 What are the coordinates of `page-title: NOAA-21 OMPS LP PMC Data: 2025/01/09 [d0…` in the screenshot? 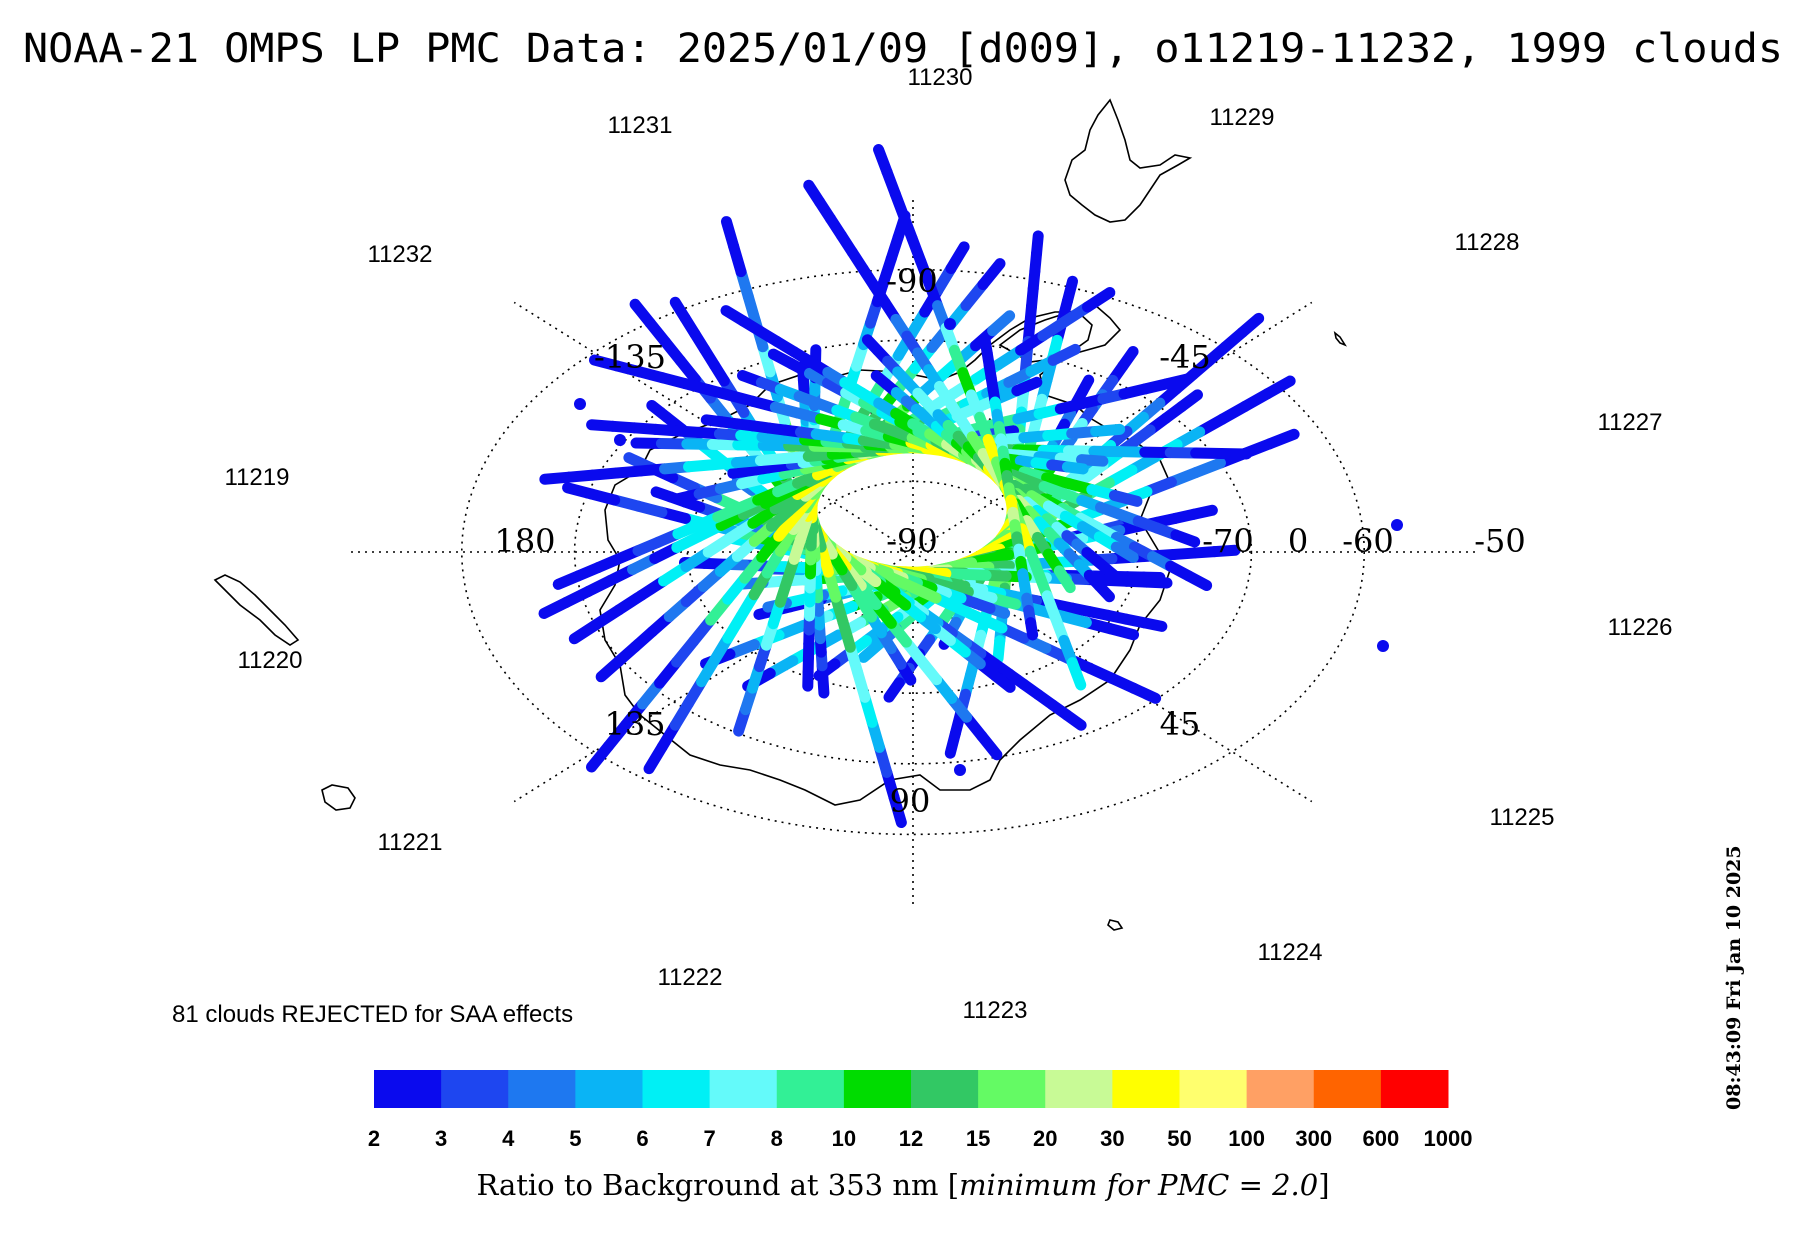 It's located at (903, 49).